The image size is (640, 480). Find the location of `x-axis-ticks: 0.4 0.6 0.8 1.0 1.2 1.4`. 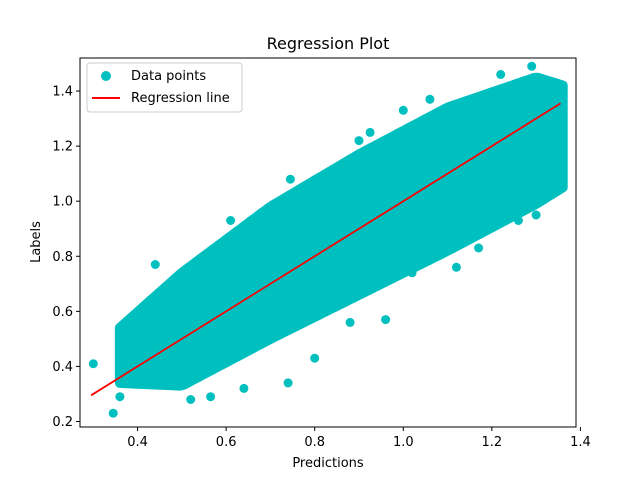

x-axis-ticks: 0.4 0.6 0.8 1.0 1.2 1.4 is located at coordinates (359, 438).